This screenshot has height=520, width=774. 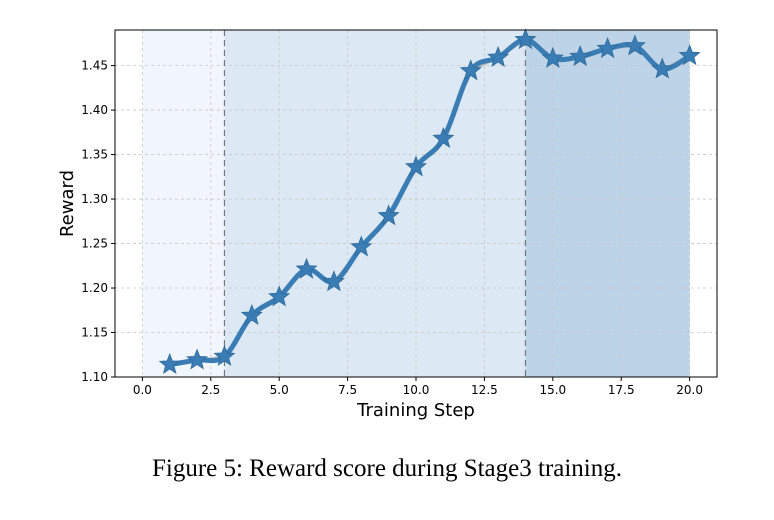 What do you see at coordinates (94, 110) in the screenshot?
I see `y-tick-label: 1.40` at bounding box center [94, 110].